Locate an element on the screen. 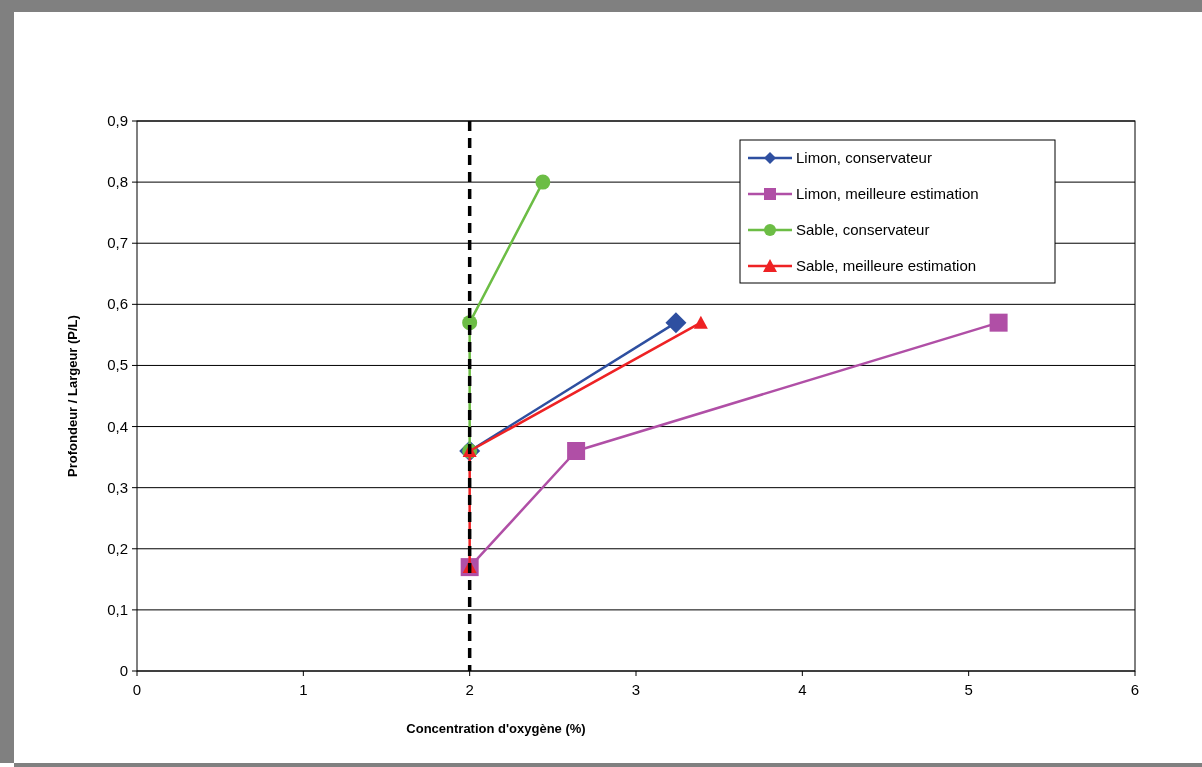 The width and height of the screenshot is (1202, 767). legend-label: Limon, meilleure estimation is located at coordinates (887, 193).